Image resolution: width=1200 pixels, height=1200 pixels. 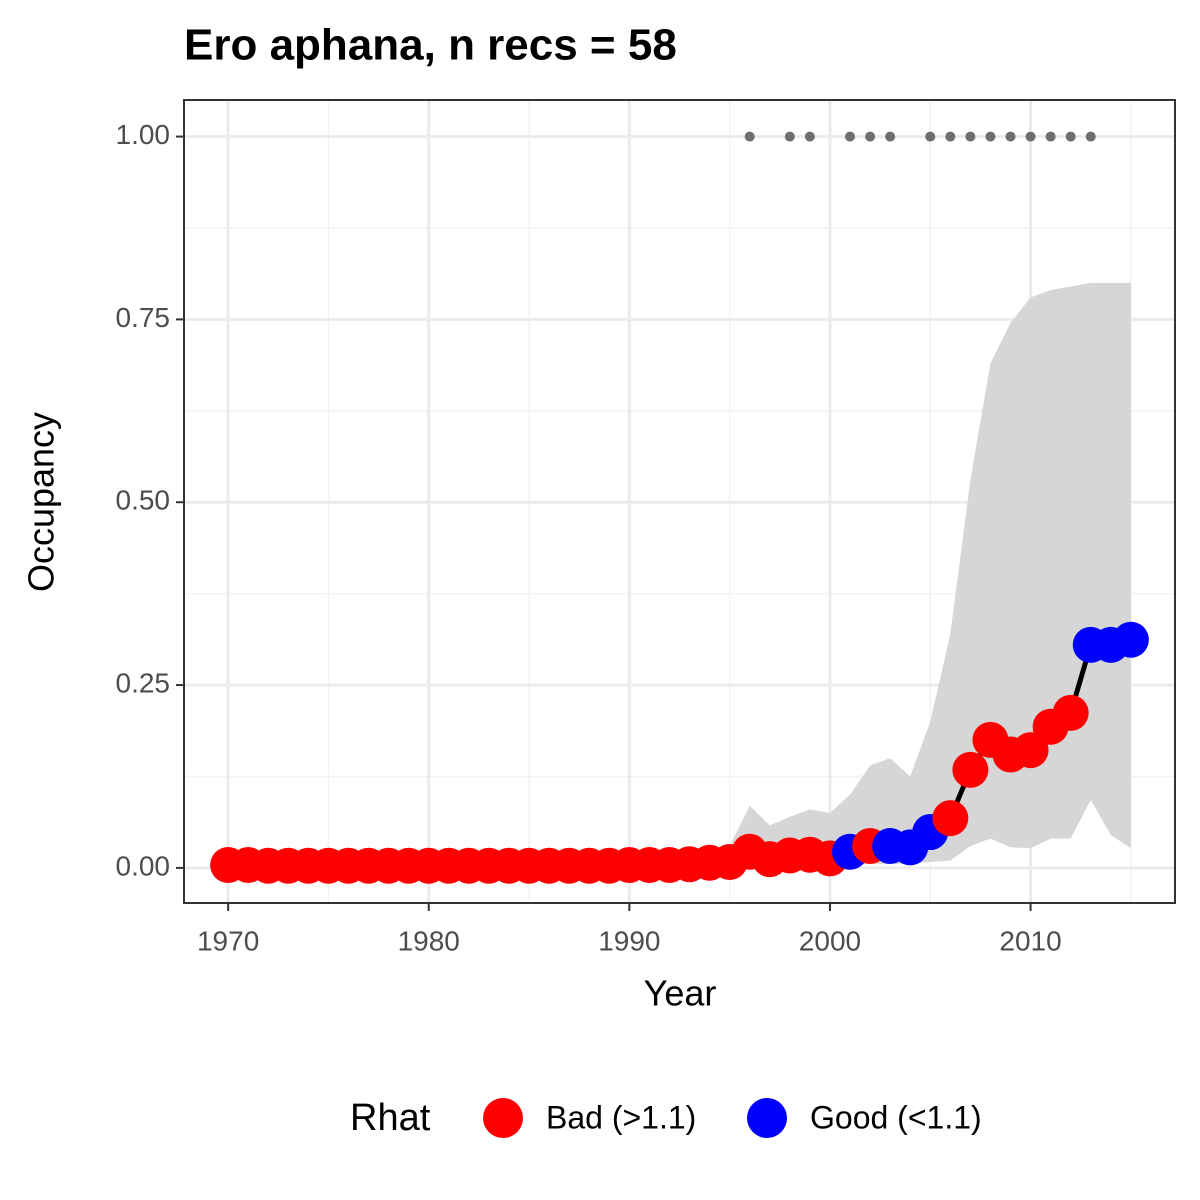 What do you see at coordinates (621, 1117) in the screenshot?
I see `legend-label: Bad (>1.1)` at bounding box center [621, 1117].